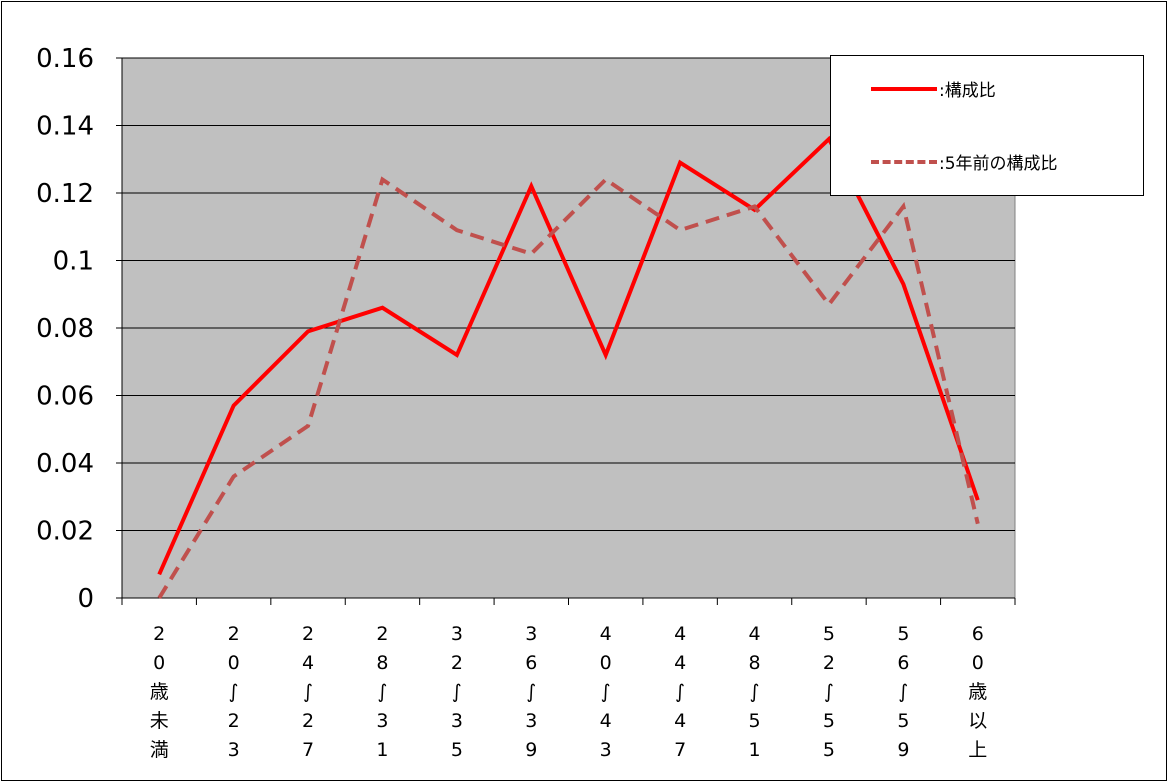  I want to click on y-tick-label: 0.06, so click(65, 397).